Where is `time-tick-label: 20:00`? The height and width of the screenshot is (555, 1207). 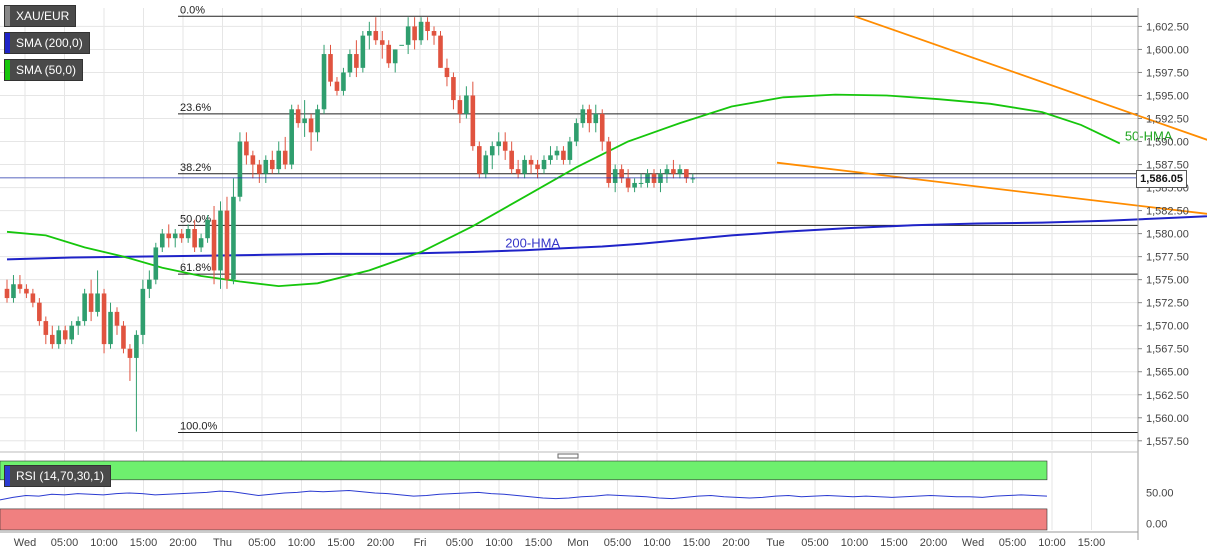 time-tick-label: 20:00 is located at coordinates (381, 543).